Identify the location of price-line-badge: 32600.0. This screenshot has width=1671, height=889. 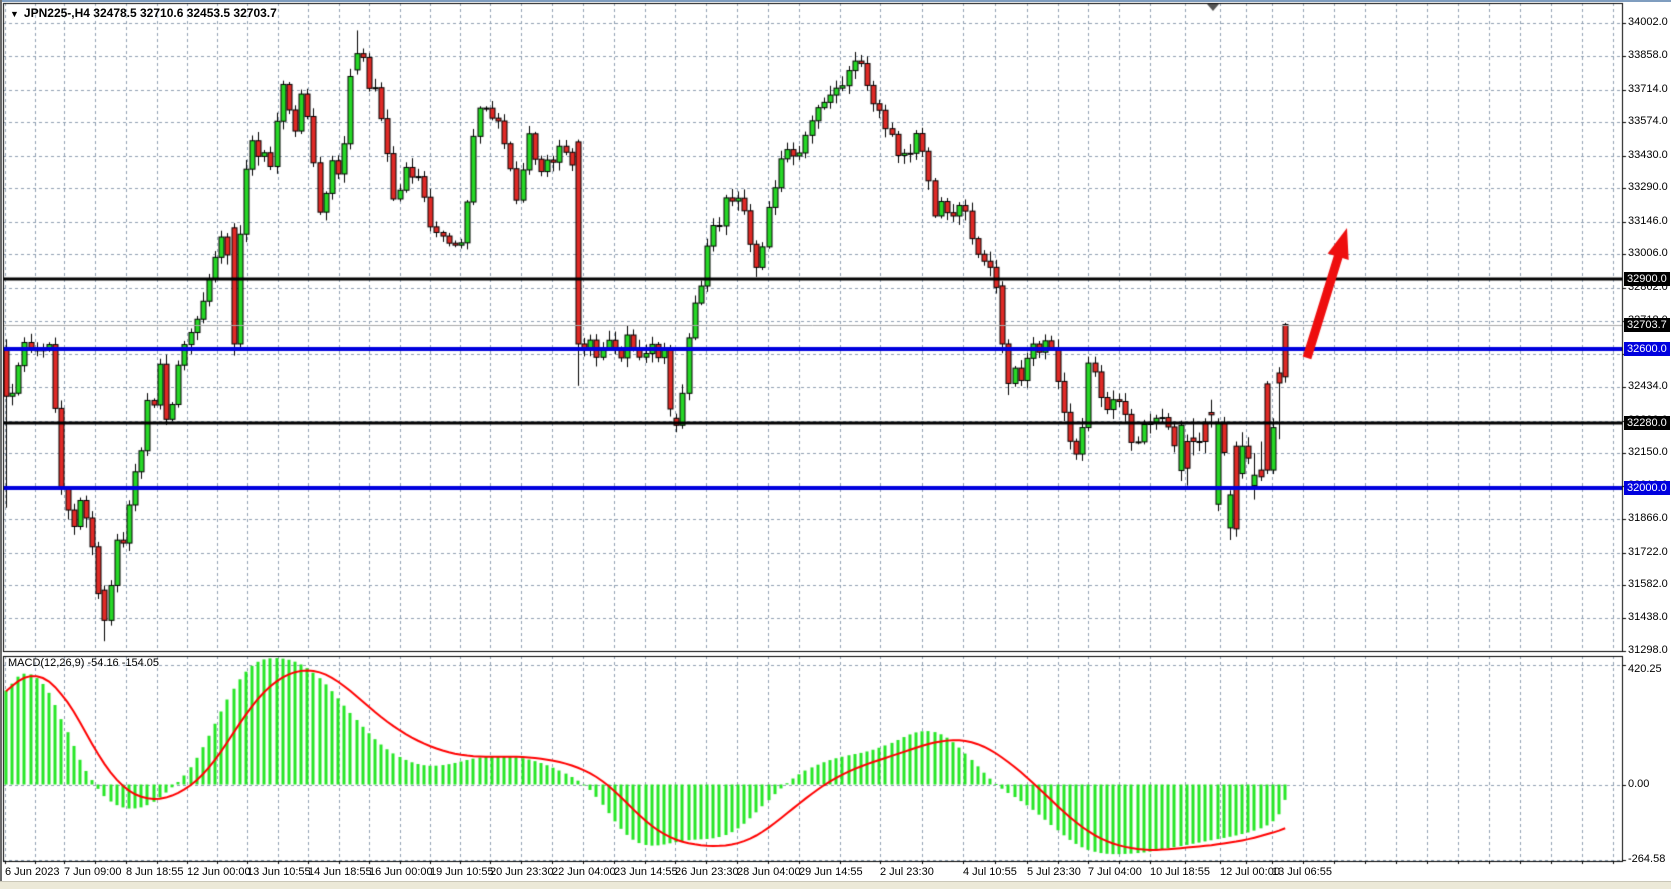
(1647, 348).